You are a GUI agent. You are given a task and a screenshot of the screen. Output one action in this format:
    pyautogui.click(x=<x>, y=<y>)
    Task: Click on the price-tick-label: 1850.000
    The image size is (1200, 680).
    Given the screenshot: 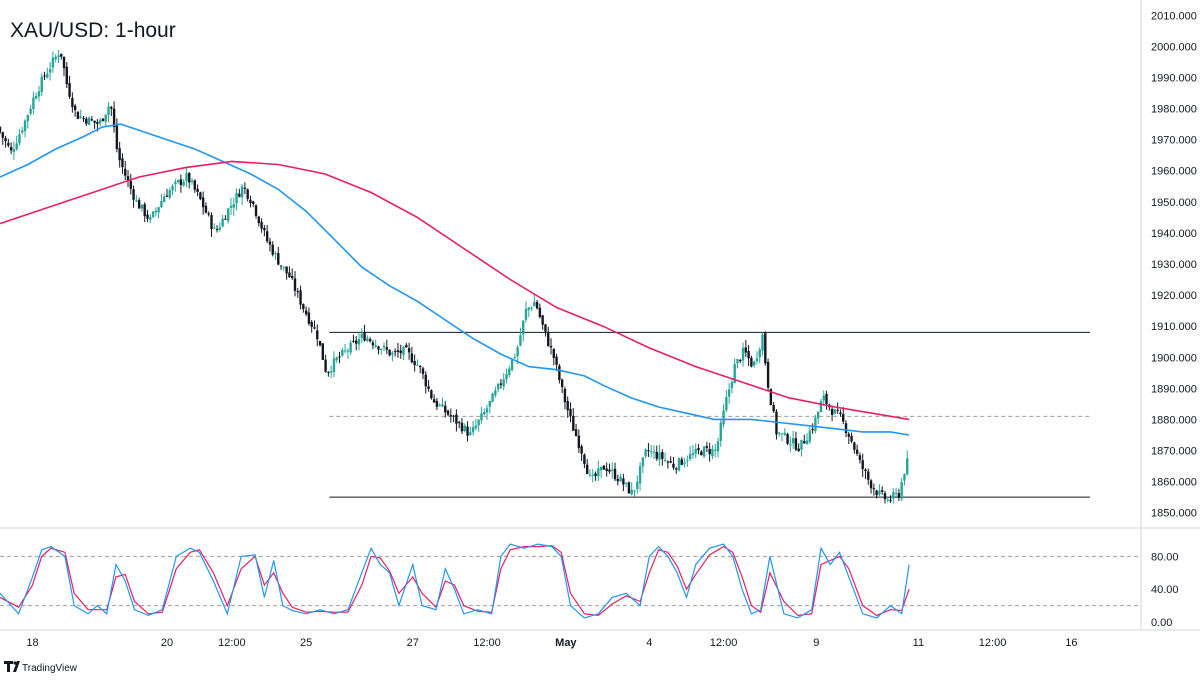 What is the action you would take?
    pyautogui.click(x=1174, y=514)
    